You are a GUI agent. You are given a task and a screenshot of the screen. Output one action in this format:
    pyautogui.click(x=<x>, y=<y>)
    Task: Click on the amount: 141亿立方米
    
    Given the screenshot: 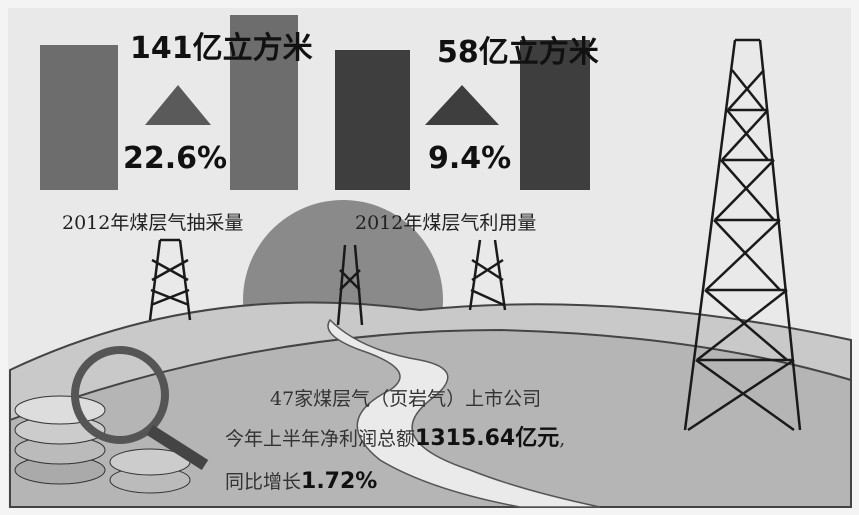 What is the action you would take?
    pyautogui.click(x=221, y=48)
    